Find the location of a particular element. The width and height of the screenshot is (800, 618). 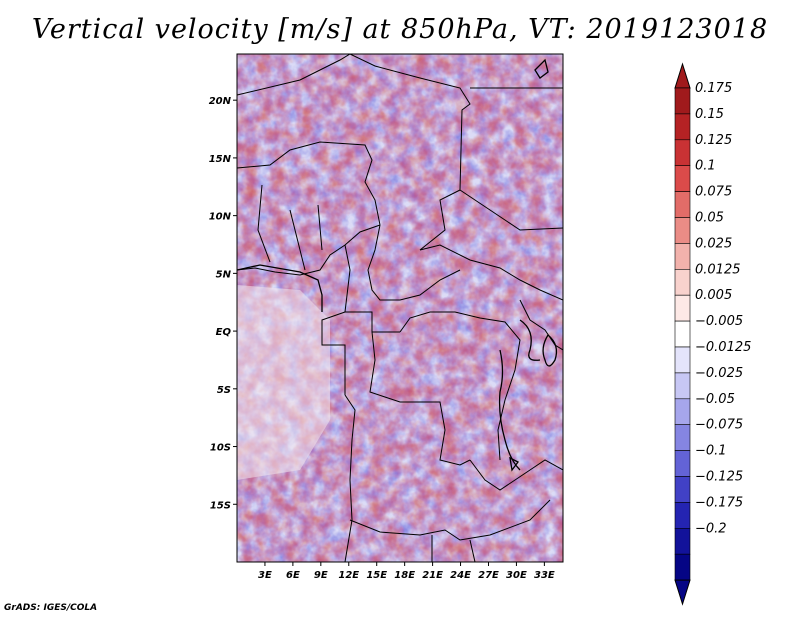

grads-credit: GrADS: IGES/COLA is located at coordinates (51, 608).